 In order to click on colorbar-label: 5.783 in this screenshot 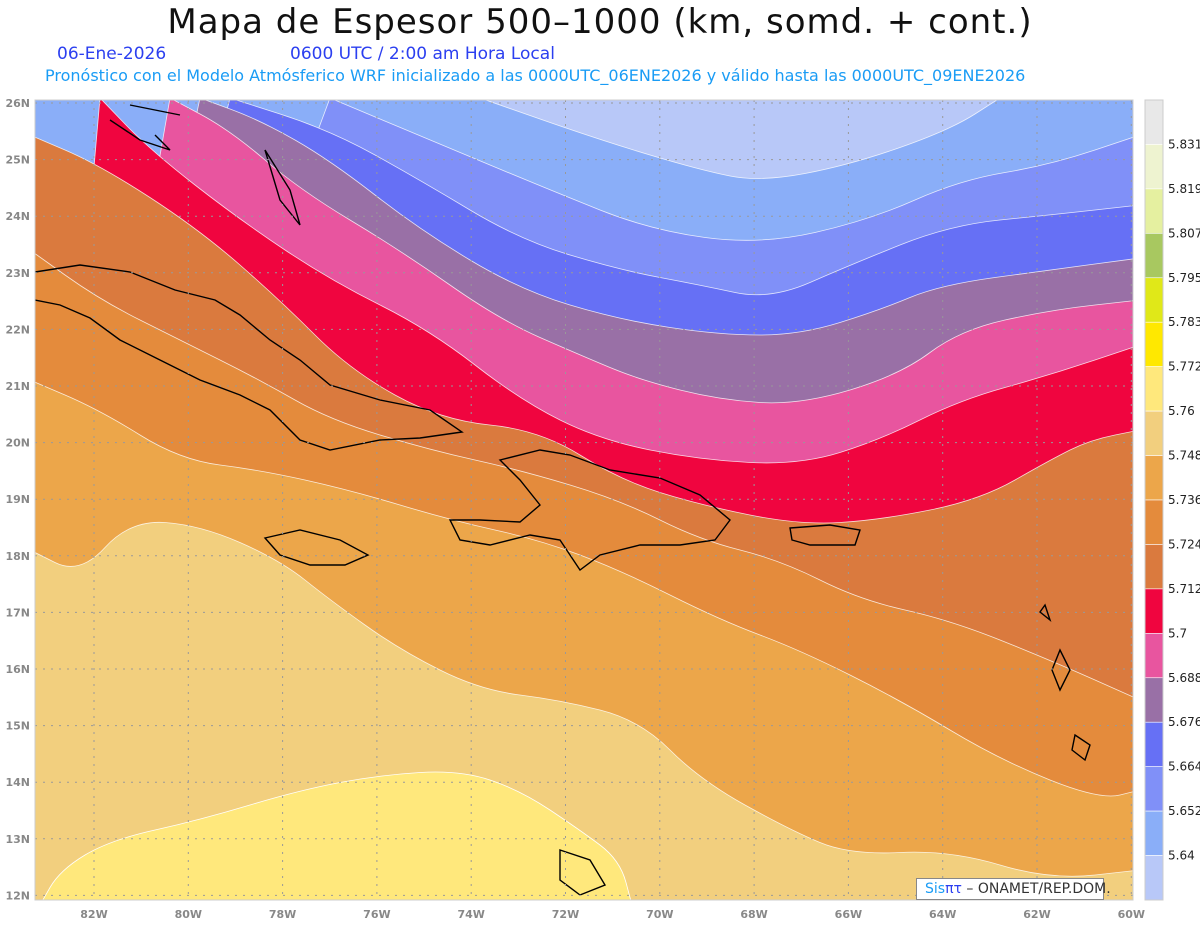, I will do `click(1184, 322)`.